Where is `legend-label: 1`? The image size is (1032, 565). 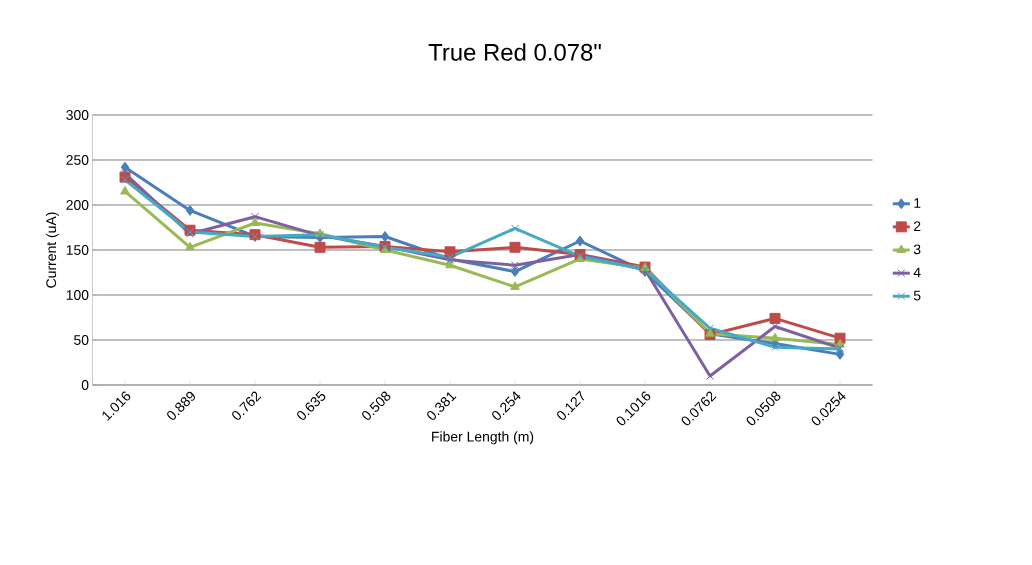 legend-label: 1 is located at coordinates (917, 203).